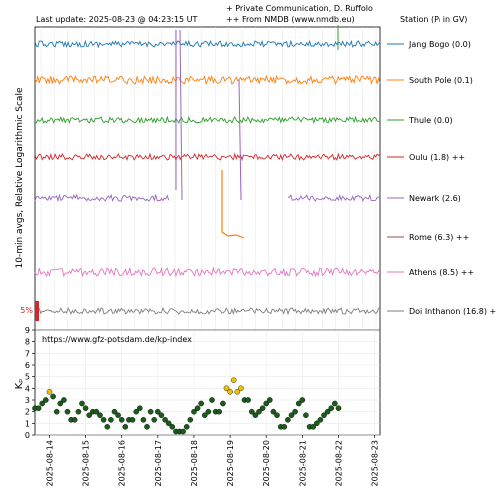 The width and height of the screenshot is (500, 500). Describe the element at coordinates (299, 8) in the screenshot. I see `private-communication-note: + Private Communication, D. Ruffolo` at that location.